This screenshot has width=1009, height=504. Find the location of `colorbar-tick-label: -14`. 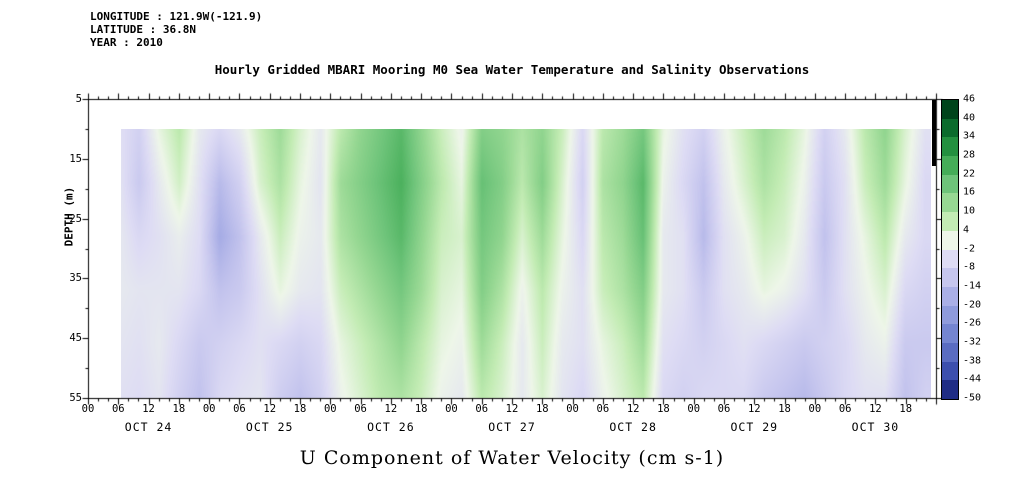

colorbar-tick-label: -14 is located at coordinates (972, 286).